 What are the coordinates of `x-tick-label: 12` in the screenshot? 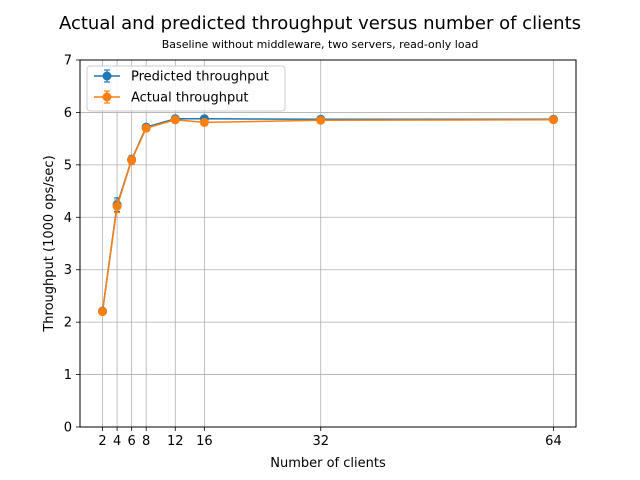 It's located at (175, 441).